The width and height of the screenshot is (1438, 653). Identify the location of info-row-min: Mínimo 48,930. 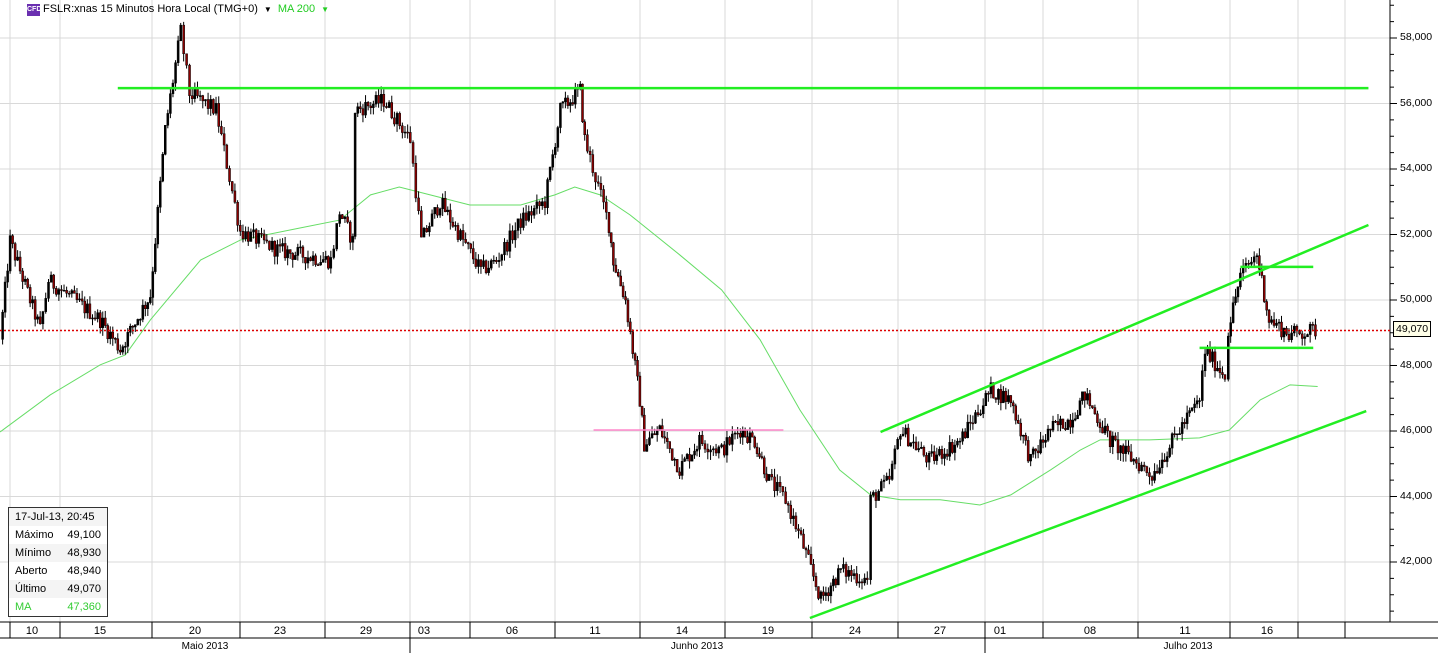
(58, 553).